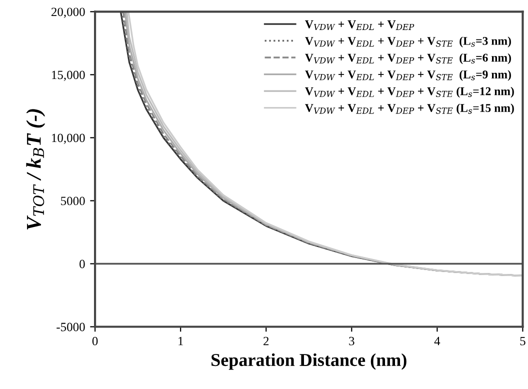 This screenshot has width=528, height=389. Describe the element at coordinates (73, 201) in the screenshot. I see `y-tick-label: 5000` at that location.